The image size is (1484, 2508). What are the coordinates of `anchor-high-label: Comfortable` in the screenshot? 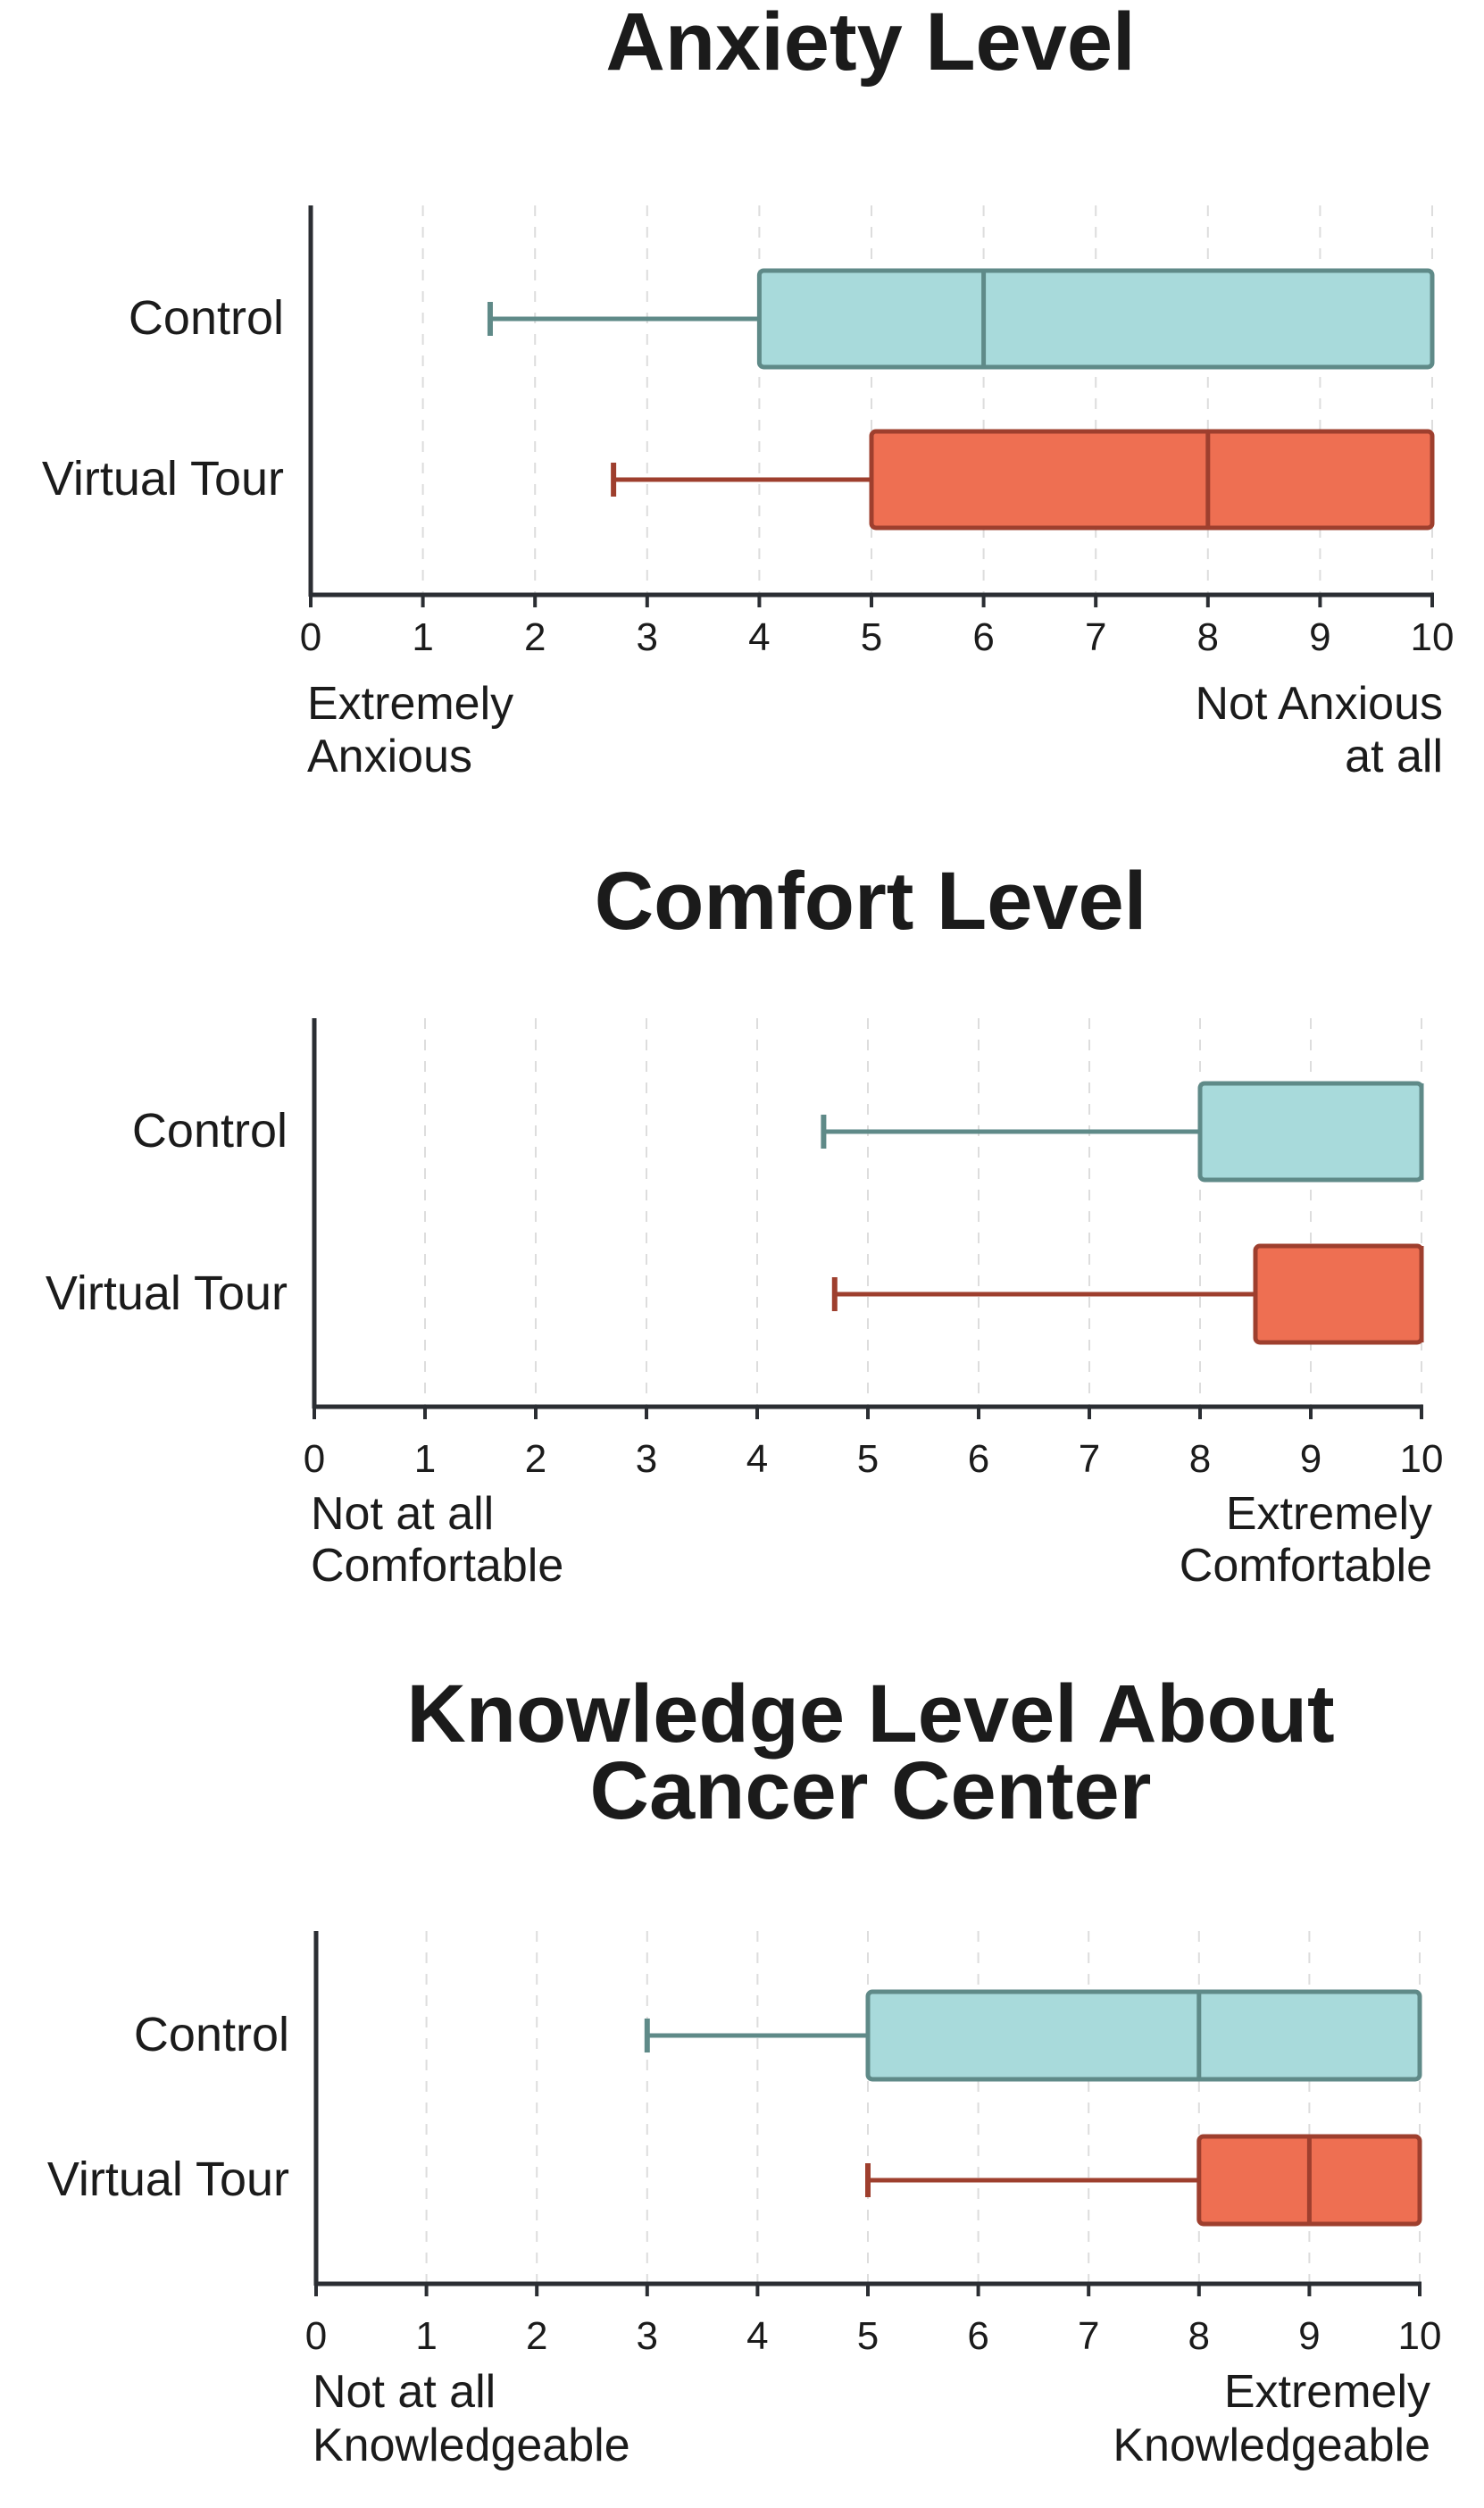 It's located at (1306, 1566).